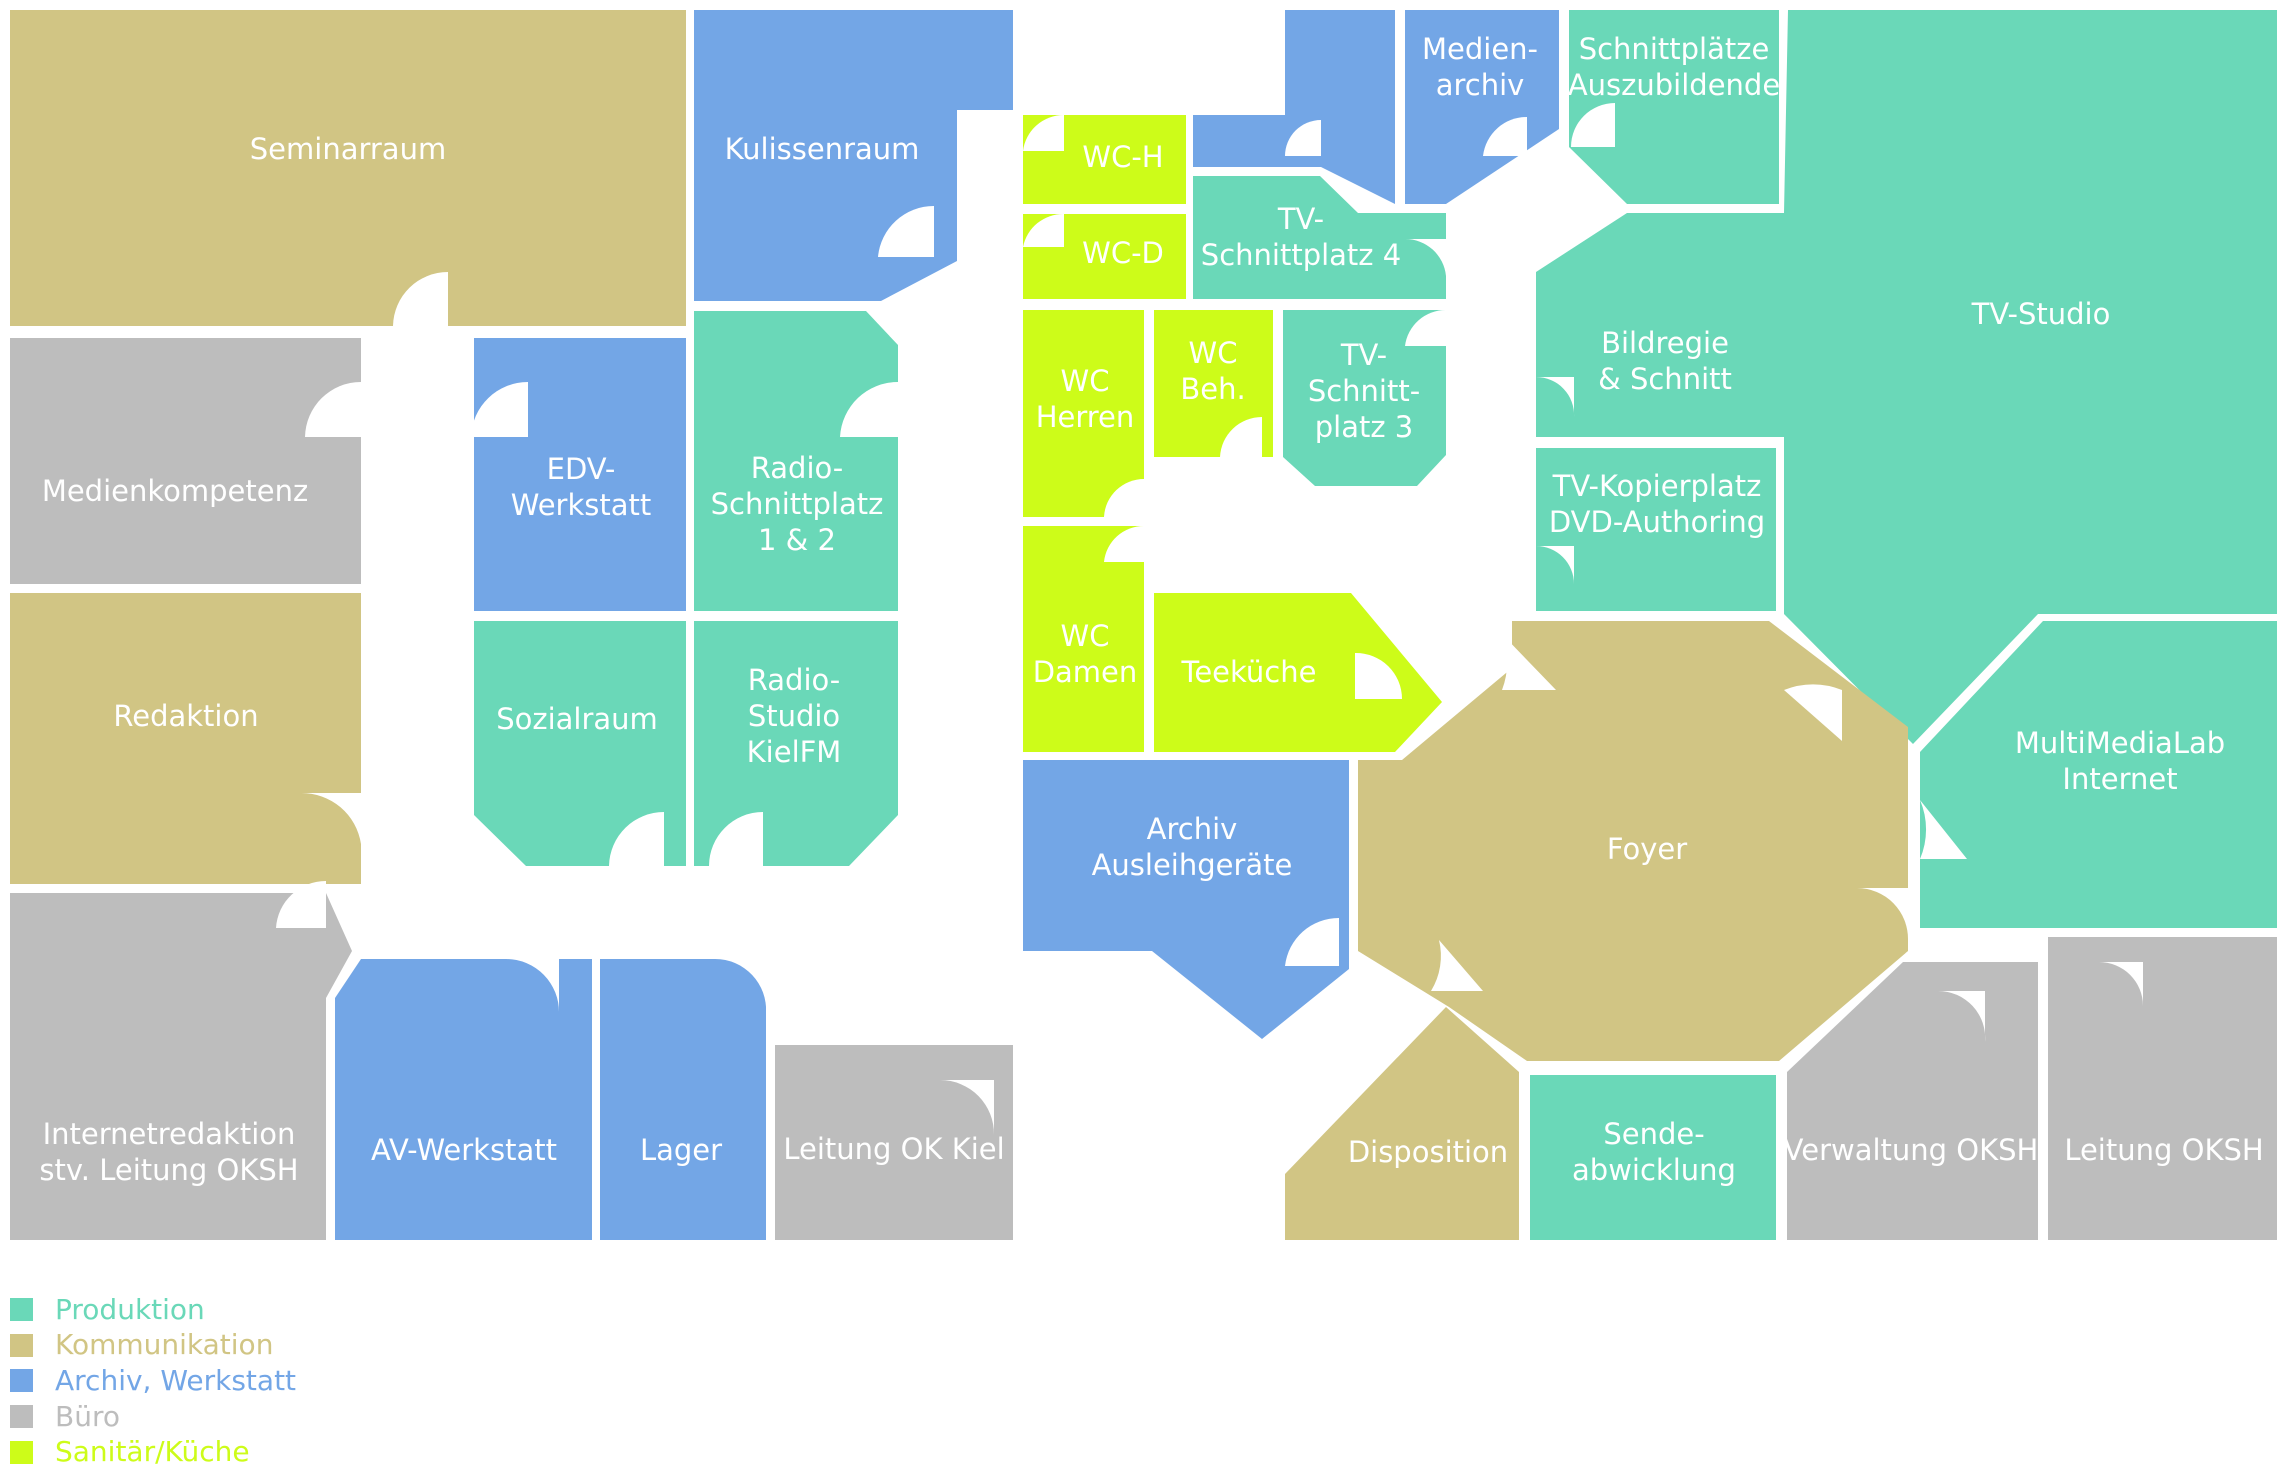 This screenshot has height=1470, width=2289. What do you see at coordinates (1428, 1152) in the screenshot?
I see `room-label-disposition: Disposition` at bounding box center [1428, 1152].